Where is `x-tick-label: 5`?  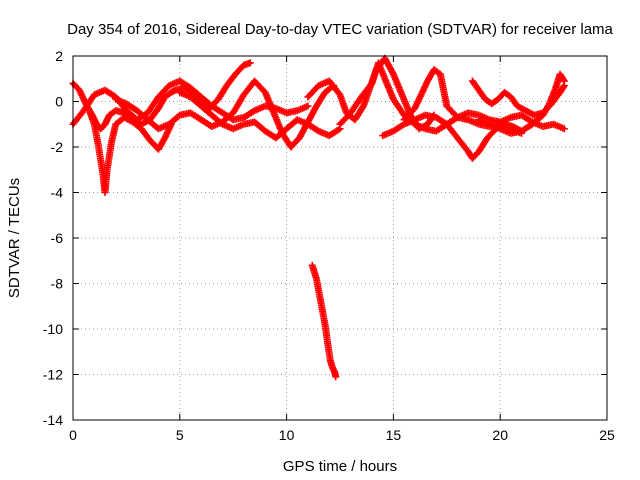
x-tick-label: 5 is located at coordinates (180, 435).